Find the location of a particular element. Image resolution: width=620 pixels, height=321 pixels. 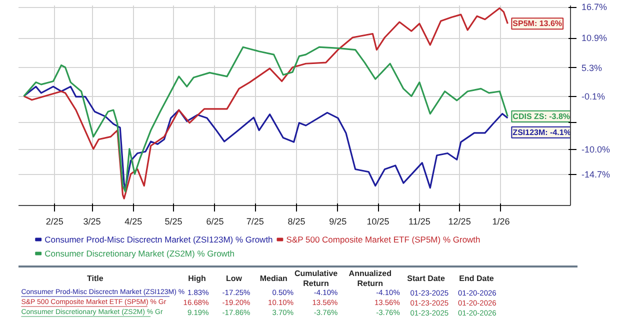

y-tick-label: -0.1% is located at coordinates (594, 97).